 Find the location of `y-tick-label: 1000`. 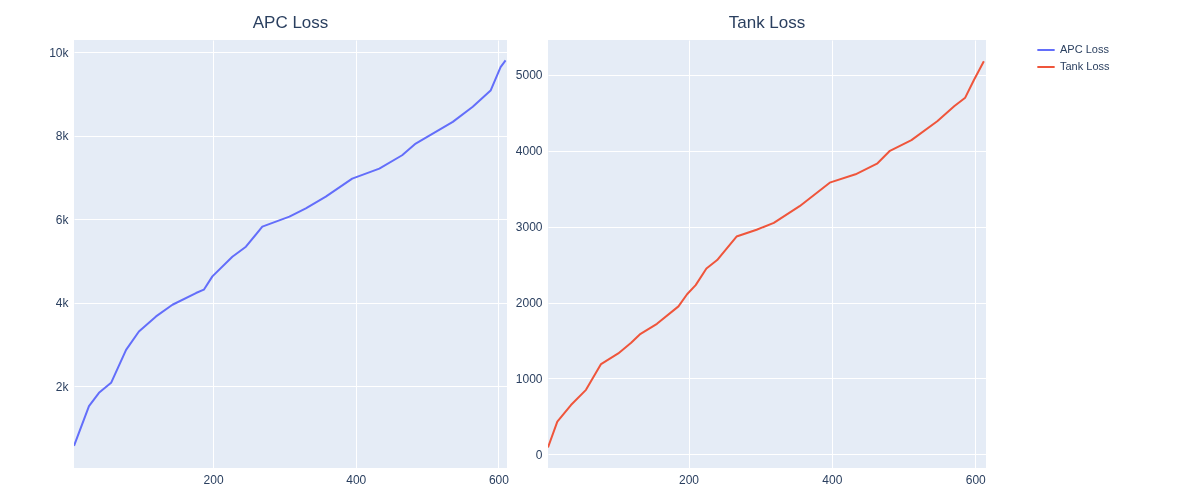

y-tick-label: 1000 is located at coordinates (529, 378).